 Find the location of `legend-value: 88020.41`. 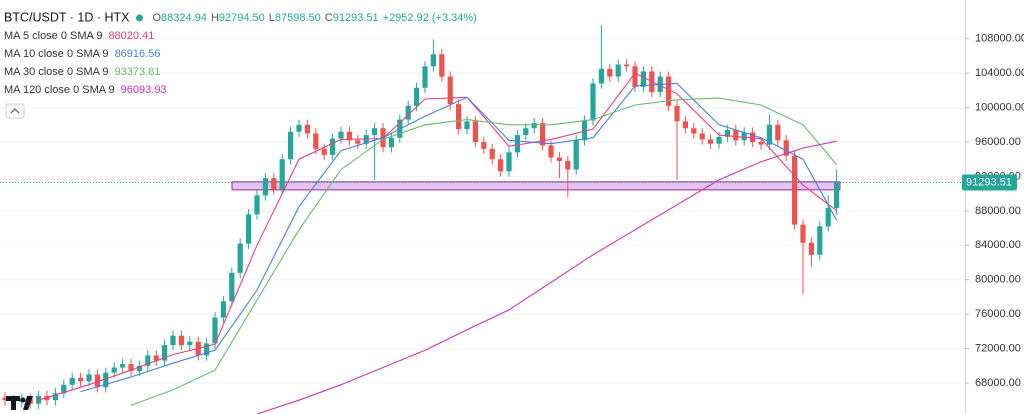

legend-value: 88020.41 is located at coordinates (131, 36).